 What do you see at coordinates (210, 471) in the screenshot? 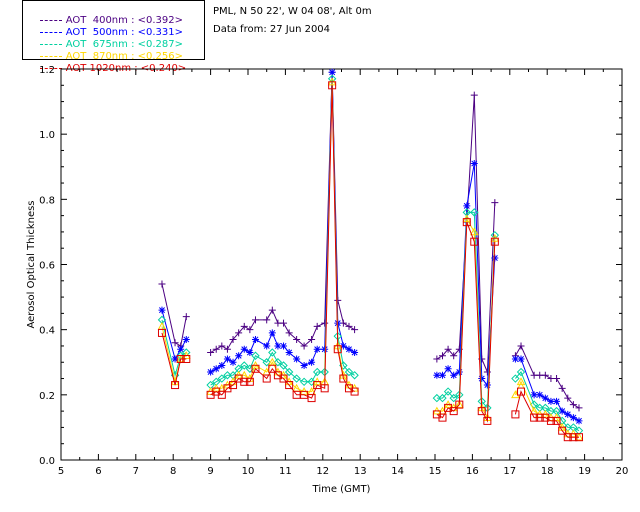
I see `x-tick-label: 9` at bounding box center [210, 471].